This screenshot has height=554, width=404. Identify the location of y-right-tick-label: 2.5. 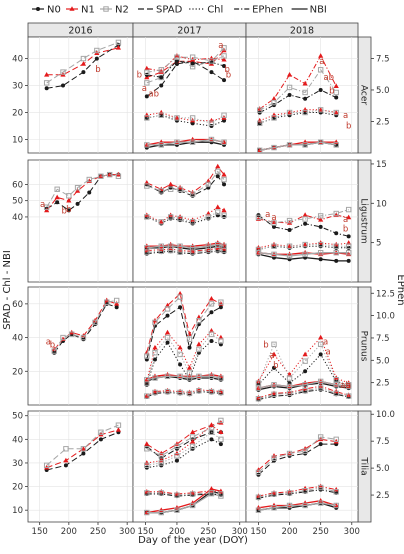
(383, 122).